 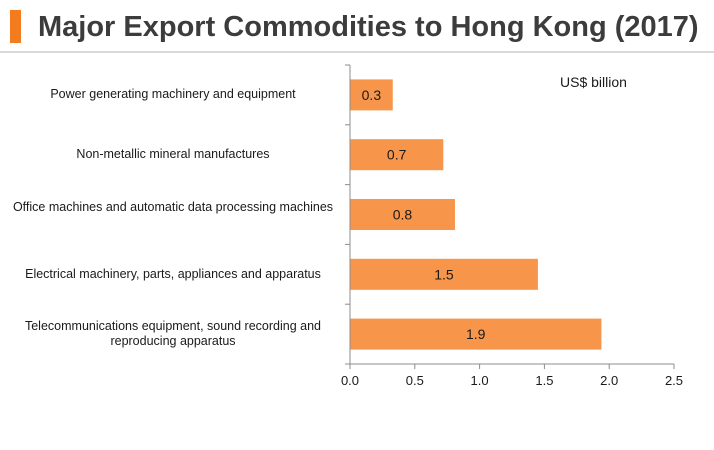 I want to click on category-label-1: Non-metallic mineral manufactures, so click(x=173, y=154).